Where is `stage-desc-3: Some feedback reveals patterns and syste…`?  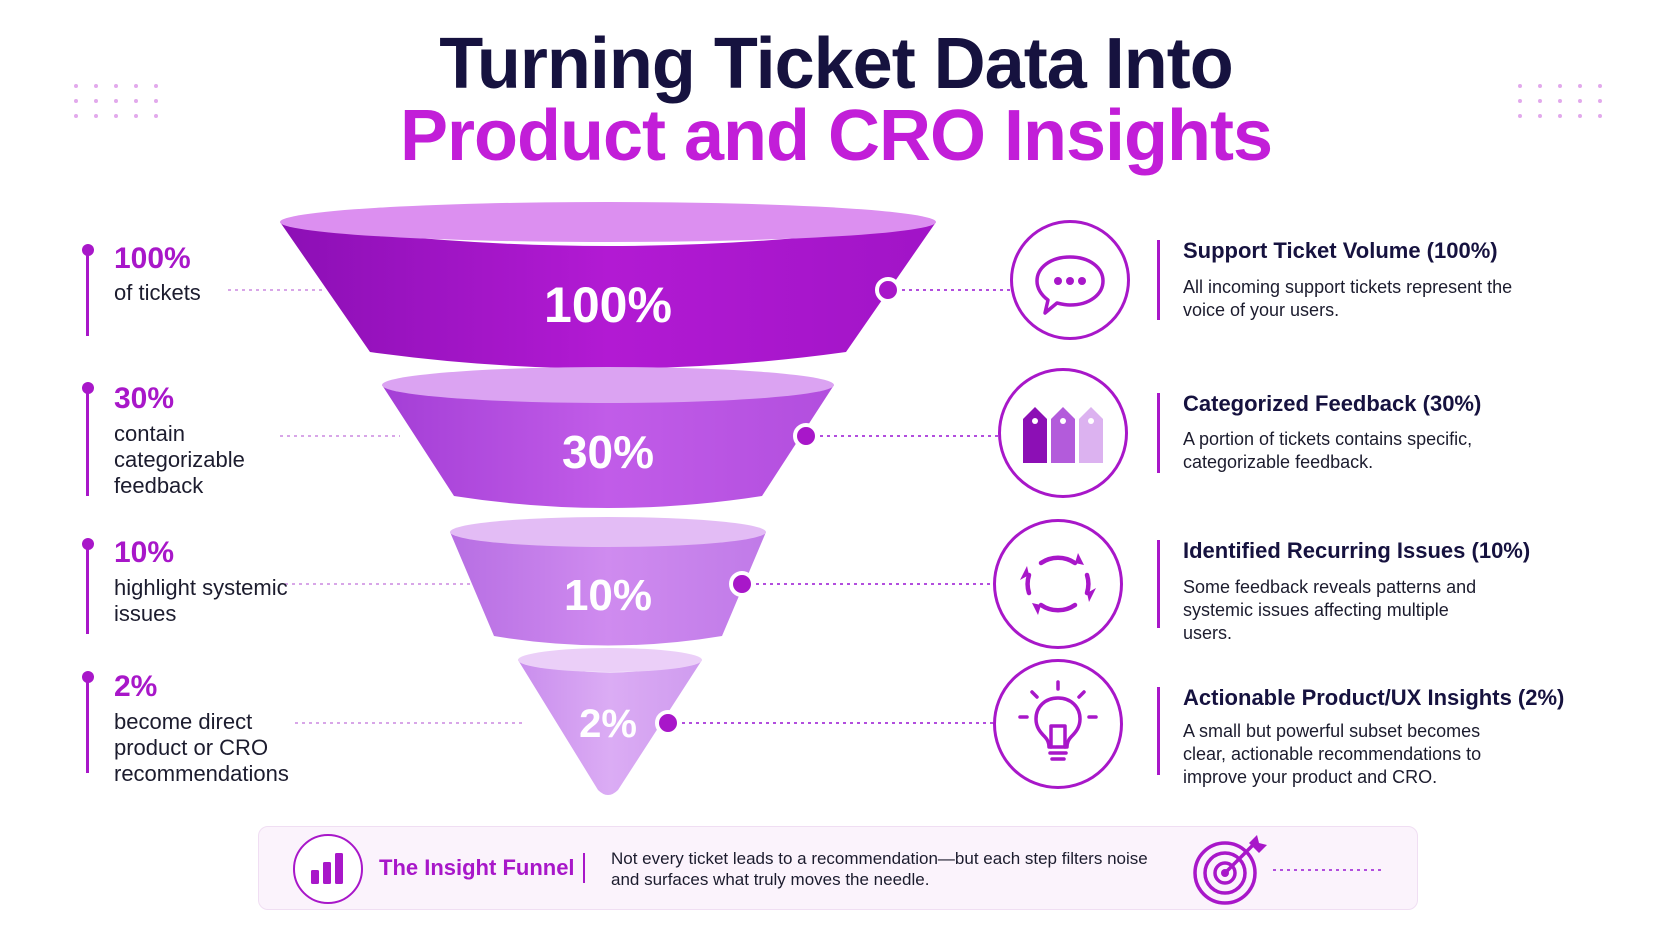
stage-desc-3: Some feedback reveals patterns and syste… is located at coordinates (1330, 610).